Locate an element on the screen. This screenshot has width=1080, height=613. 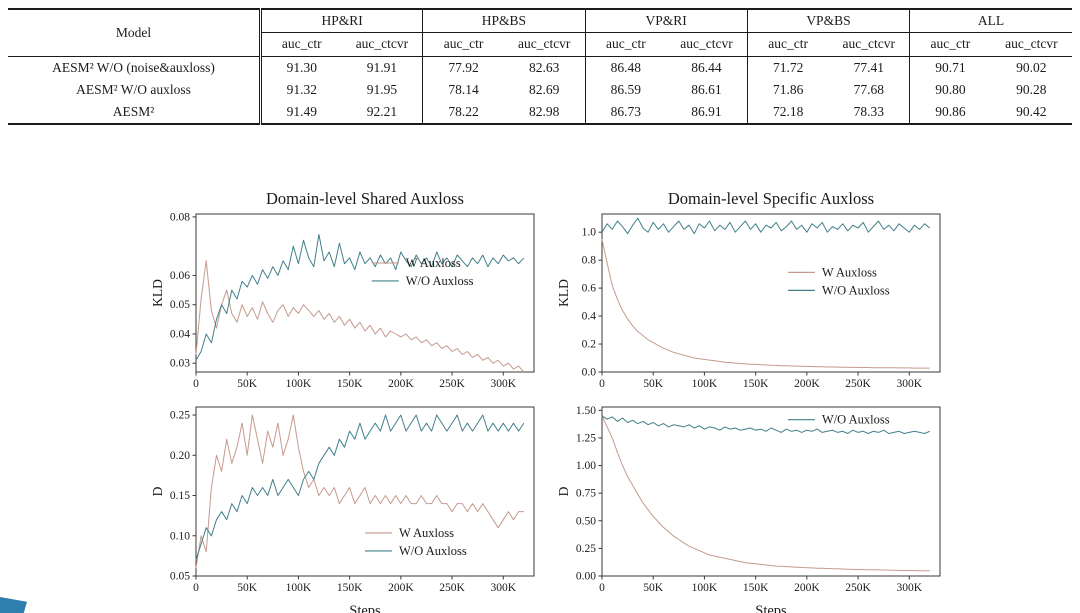
y-axis: 0.03 0.04 0.05 0.06 0.08 is located at coordinates (183, 290).